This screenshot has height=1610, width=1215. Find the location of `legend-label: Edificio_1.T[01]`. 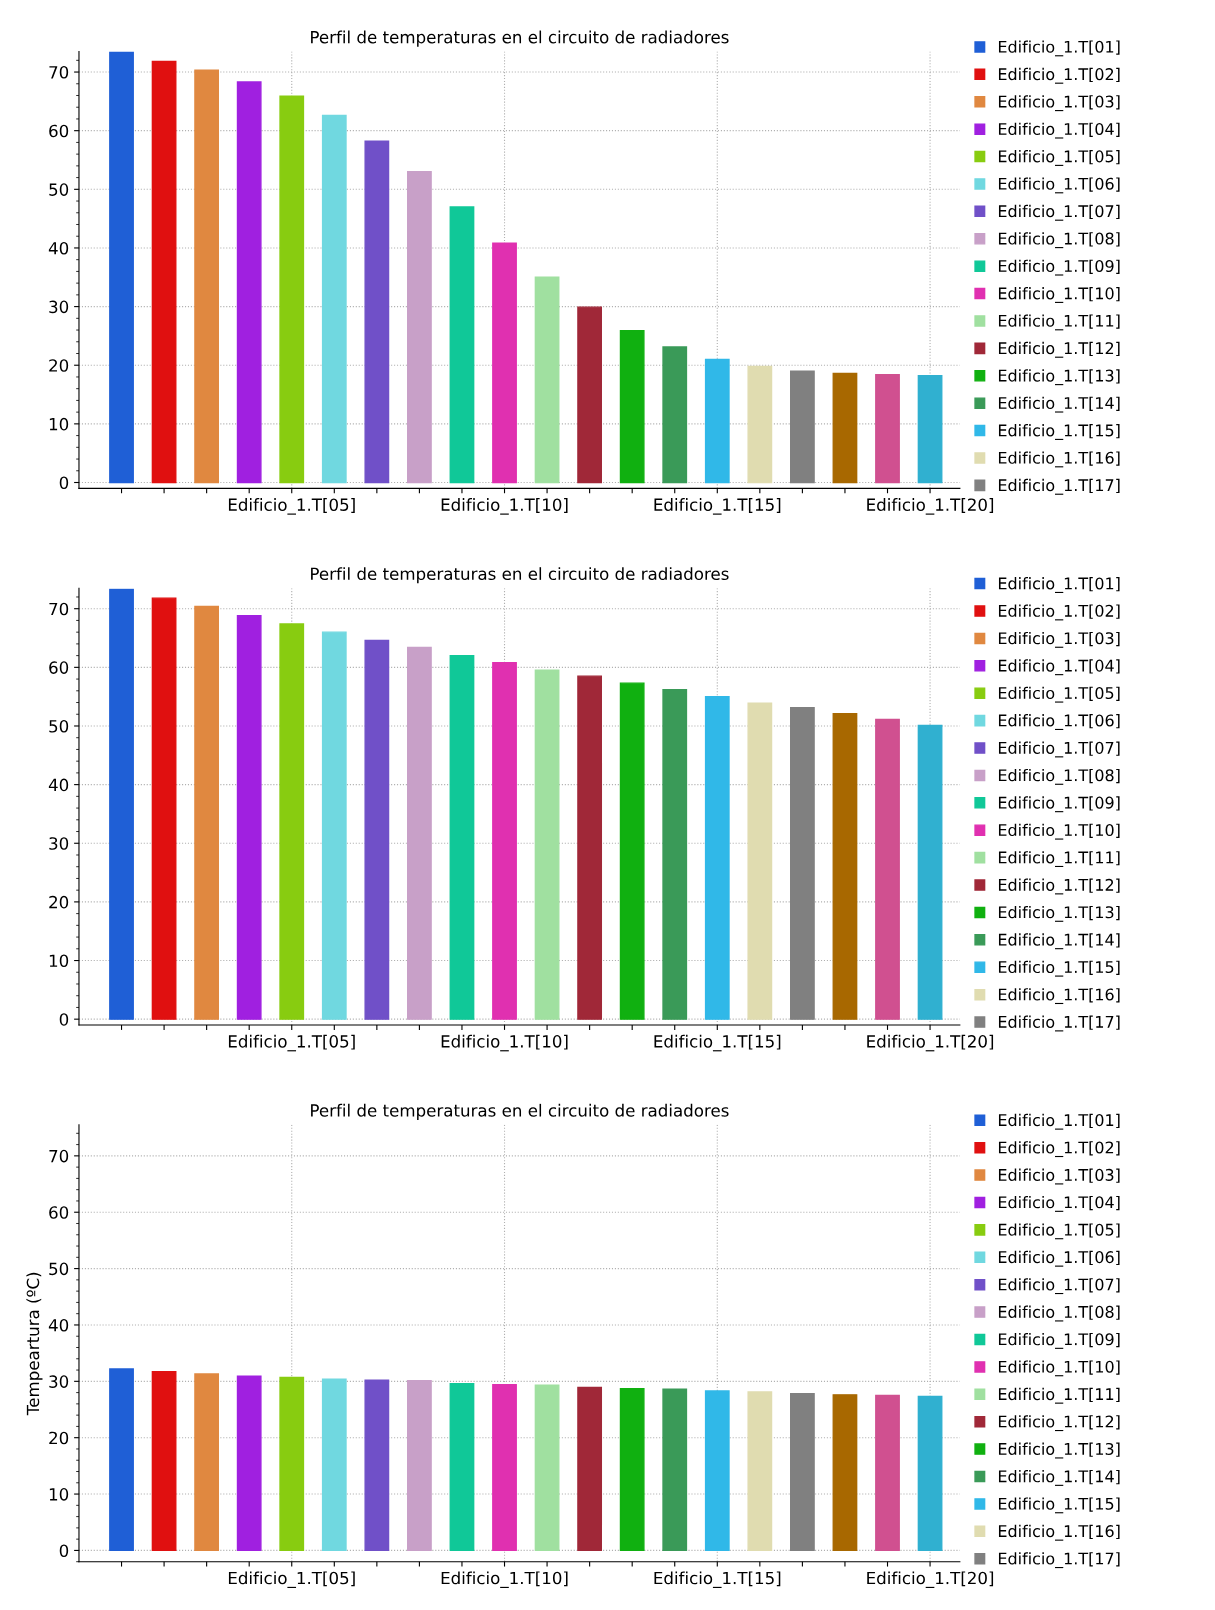

legend-label: Edificio_1.T[01] is located at coordinates (1059, 48).